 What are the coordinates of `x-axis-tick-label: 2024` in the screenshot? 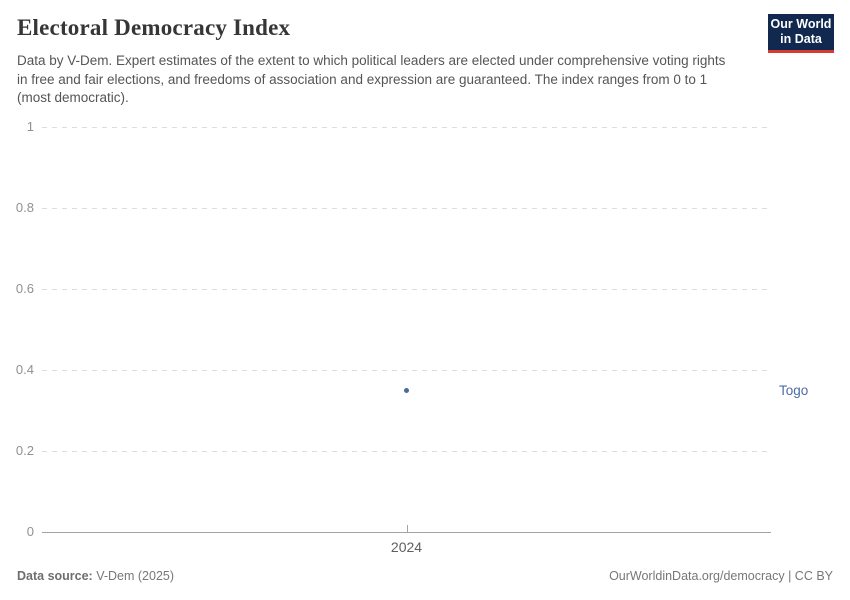 It's located at (406, 547).